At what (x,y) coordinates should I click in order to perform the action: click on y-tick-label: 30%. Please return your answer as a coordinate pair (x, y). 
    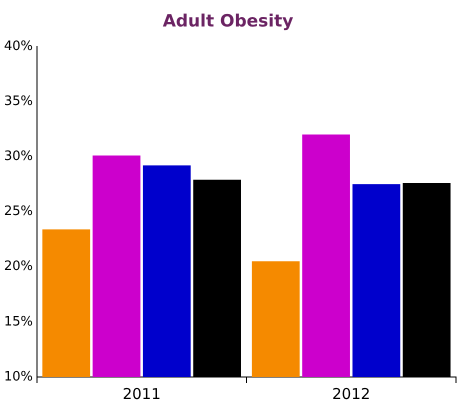
    Looking at the image, I should click on (18, 156).